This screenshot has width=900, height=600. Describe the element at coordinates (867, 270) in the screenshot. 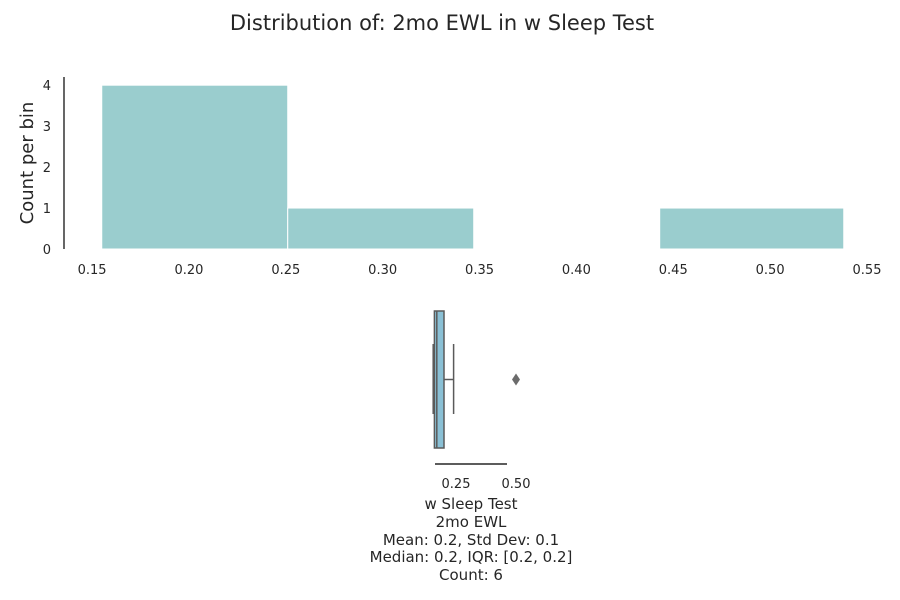

I see `histogram-x-tick-8: 0.55` at that location.